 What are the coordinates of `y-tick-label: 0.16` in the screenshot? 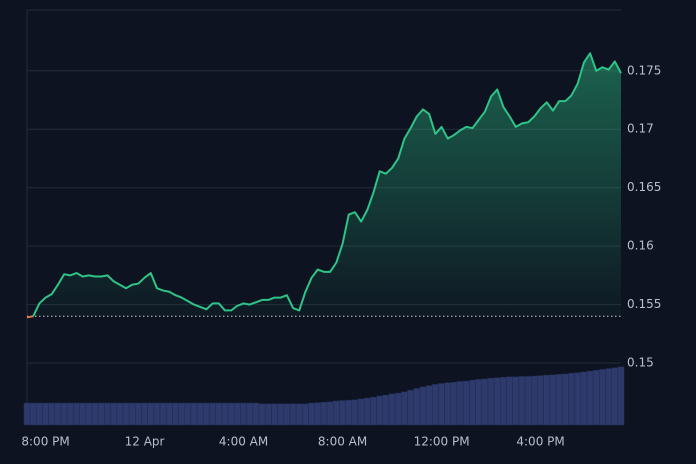 It's located at (640, 246).